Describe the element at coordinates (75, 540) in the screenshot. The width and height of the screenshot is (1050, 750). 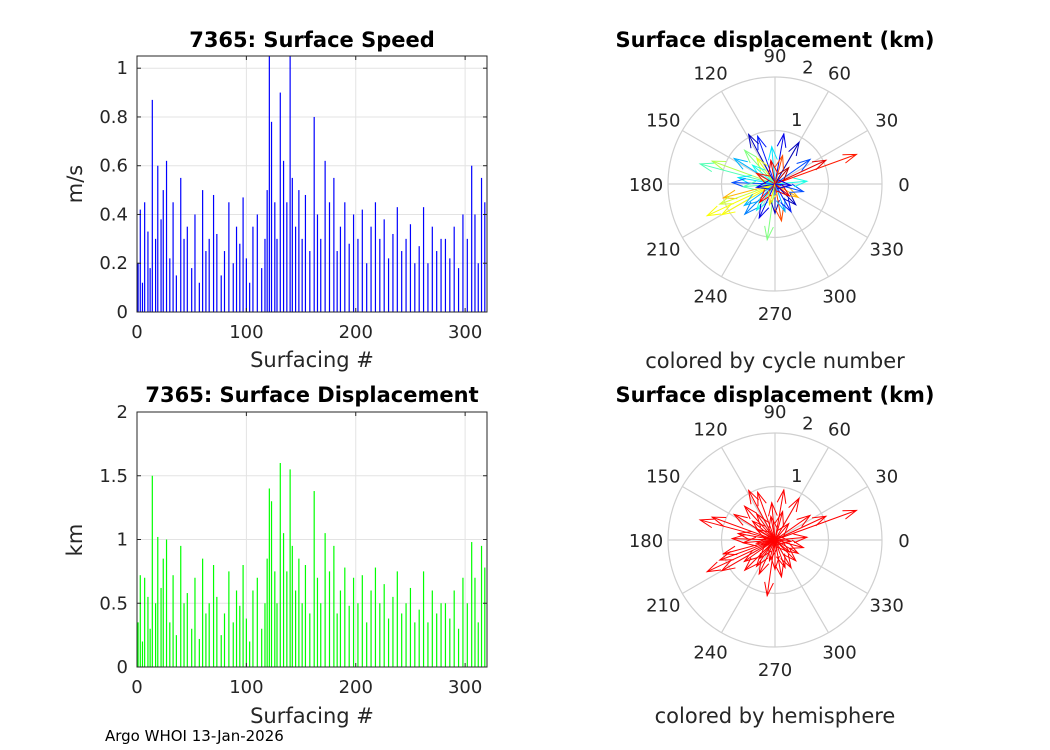
I see `displacement-y-axis-label: km` at that location.